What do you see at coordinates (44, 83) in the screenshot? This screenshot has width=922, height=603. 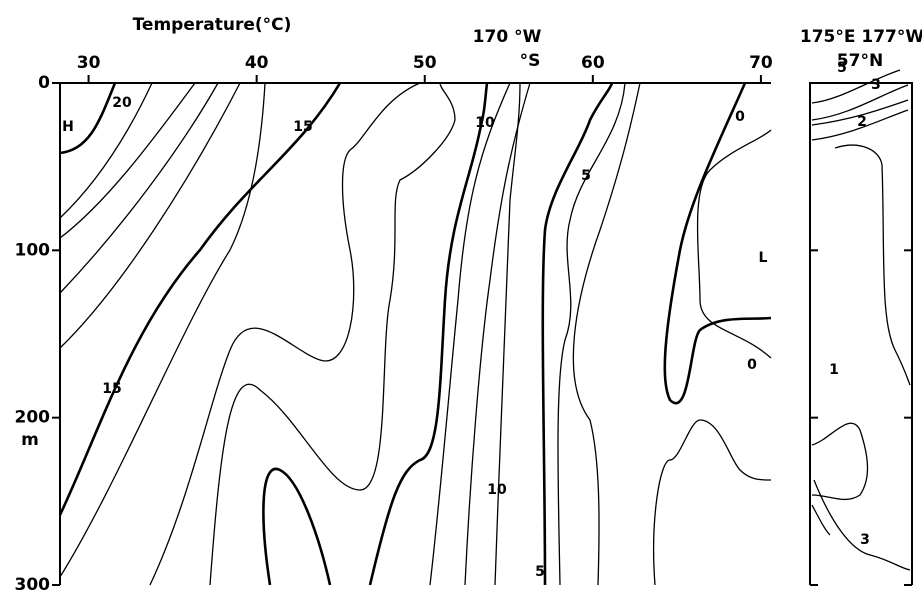 I see `y-tick-label: 0` at bounding box center [44, 83].